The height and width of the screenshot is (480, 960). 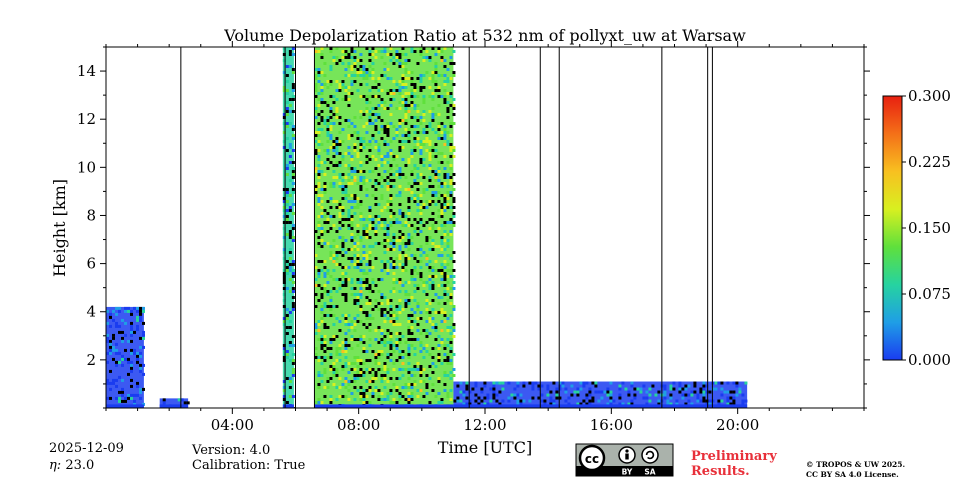 I want to click on sa-arrow, so click(x=650, y=455).